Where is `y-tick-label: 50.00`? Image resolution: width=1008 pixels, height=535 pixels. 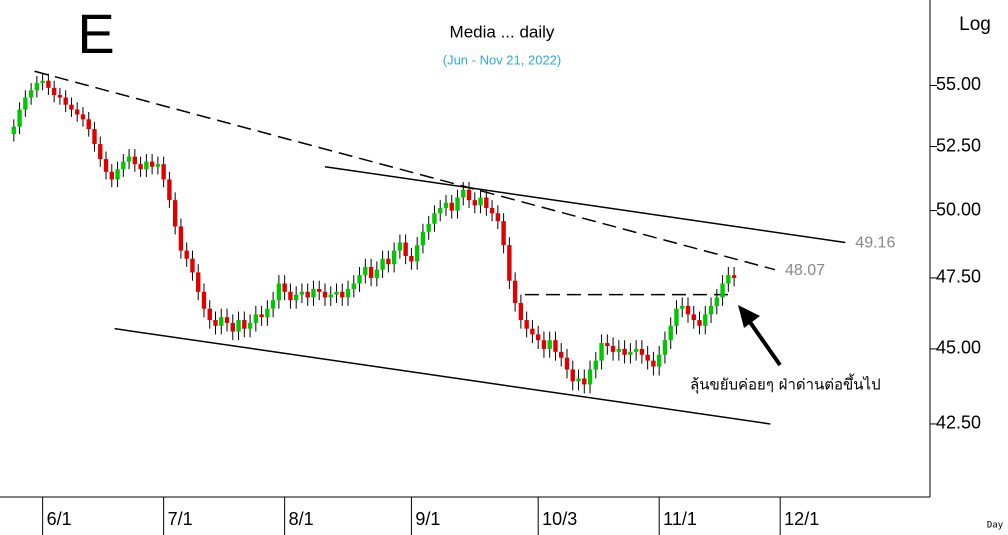 y-tick-label: 50.00 is located at coordinates (958, 209).